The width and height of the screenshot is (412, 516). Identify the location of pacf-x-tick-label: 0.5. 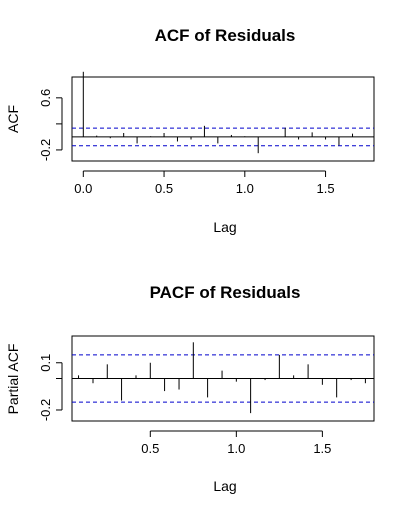
(150, 448).